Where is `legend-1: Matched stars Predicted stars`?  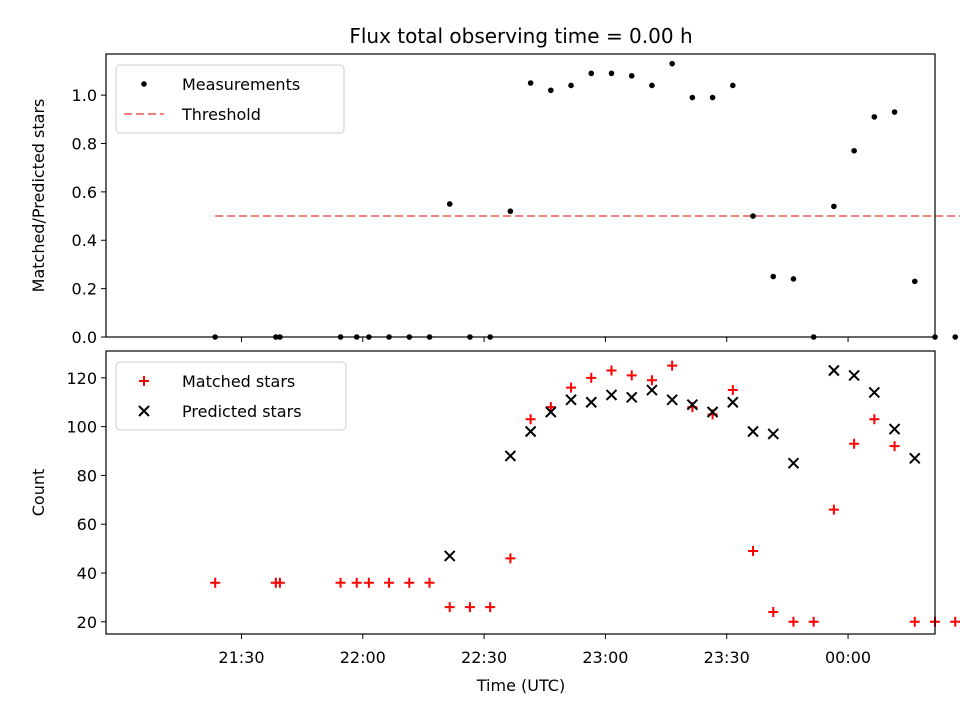
legend-1: Matched stars Predicted stars is located at coordinates (231, 396).